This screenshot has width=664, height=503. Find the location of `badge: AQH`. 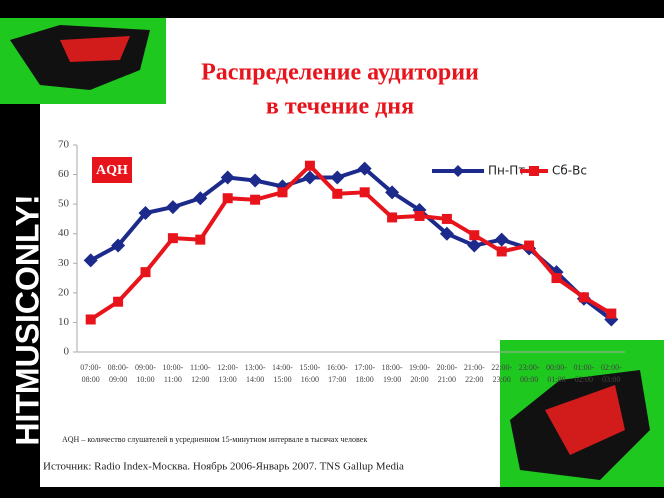

badge: AQH is located at coordinates (112, 170).